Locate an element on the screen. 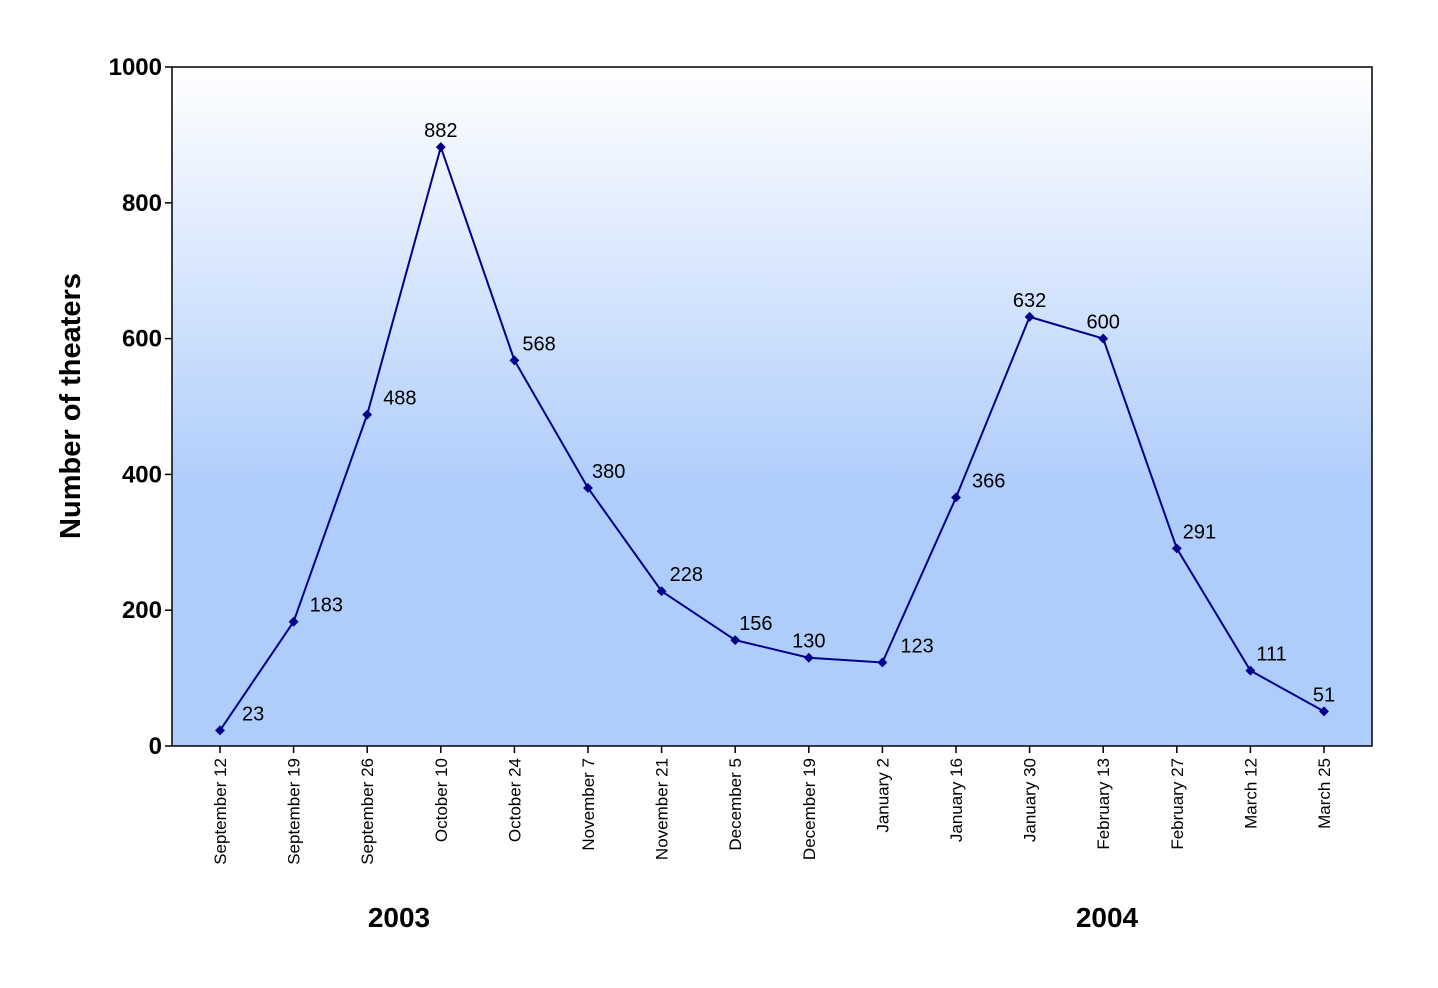 The image size is (1438, 988). x-tick-label: September 12 is located at coordinates (220, 811).